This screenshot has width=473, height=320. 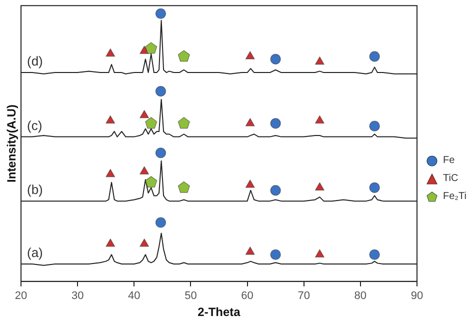 I want to click on series-label: (c), so click(x=34, y=125).